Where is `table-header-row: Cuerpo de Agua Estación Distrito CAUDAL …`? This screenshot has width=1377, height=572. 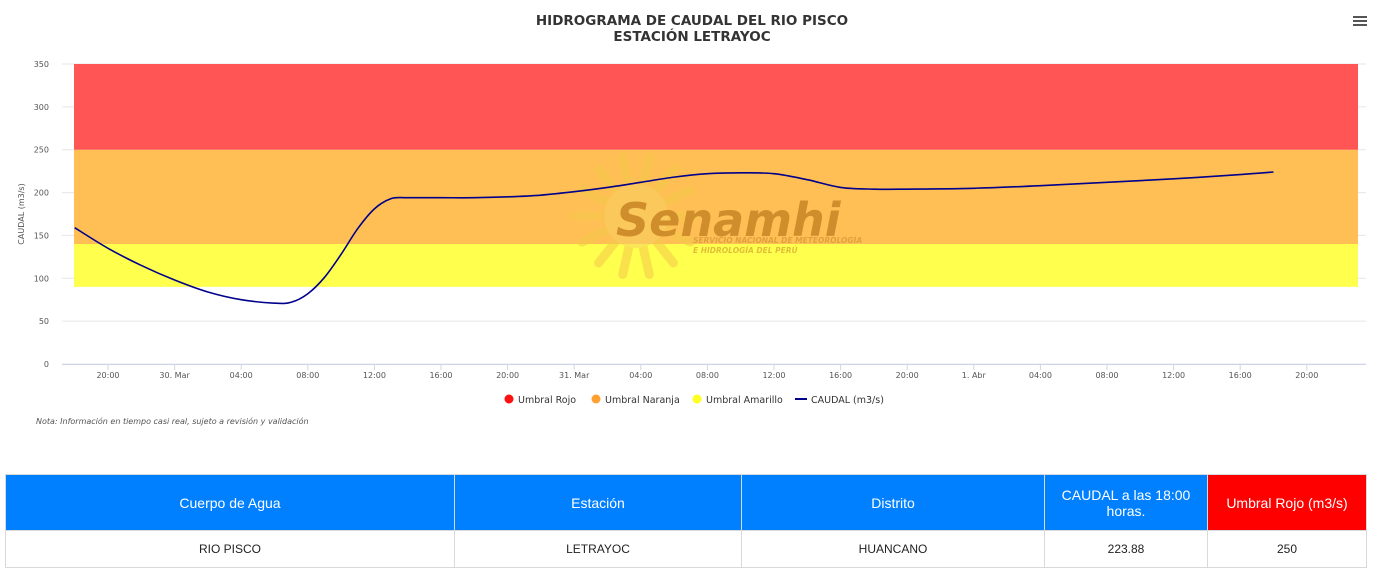
table-header-row: Cuerpo de Agua Estación Distrito CAUDAL … is located at coordinates (686, 502).